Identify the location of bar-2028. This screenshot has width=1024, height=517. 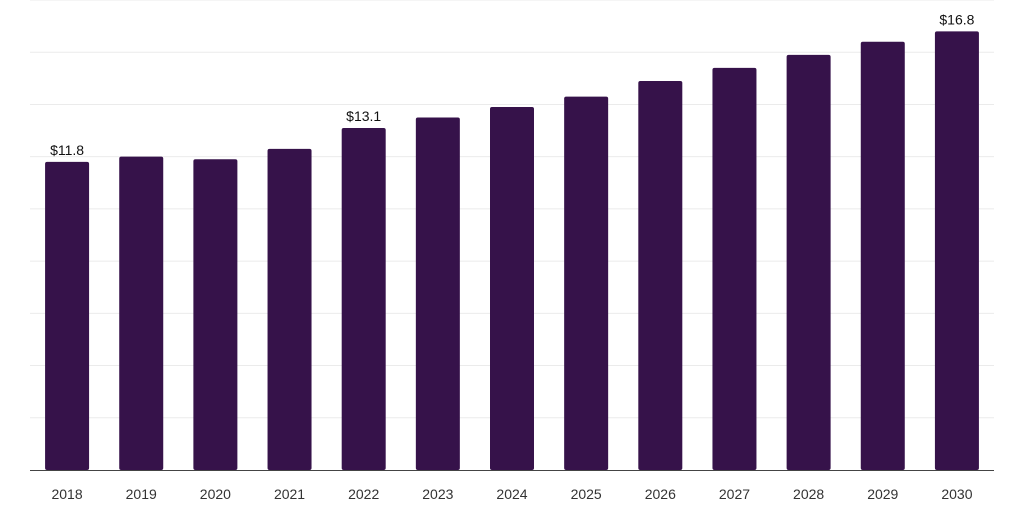
(808, 262).